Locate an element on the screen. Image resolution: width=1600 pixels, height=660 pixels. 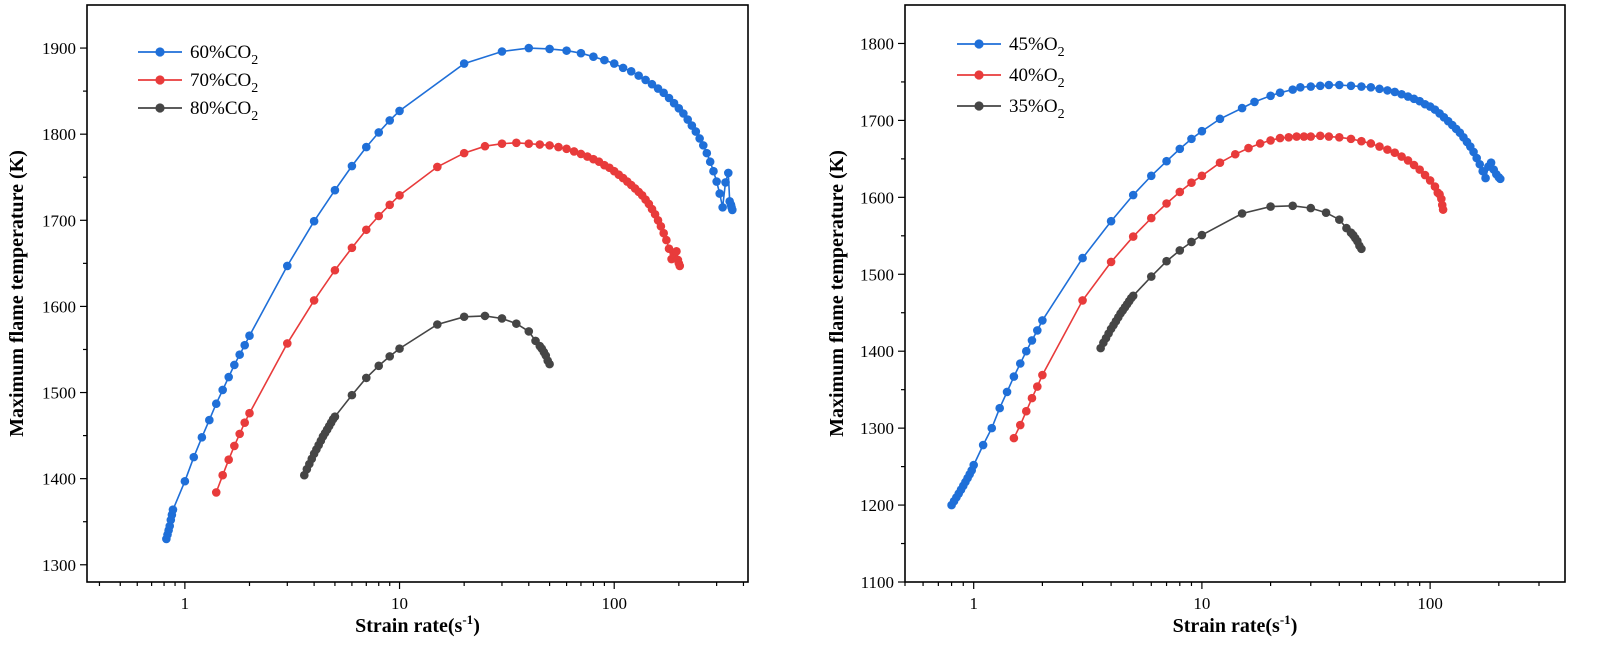
y-tick-label: 1300 is located at coordinates (59, 565).